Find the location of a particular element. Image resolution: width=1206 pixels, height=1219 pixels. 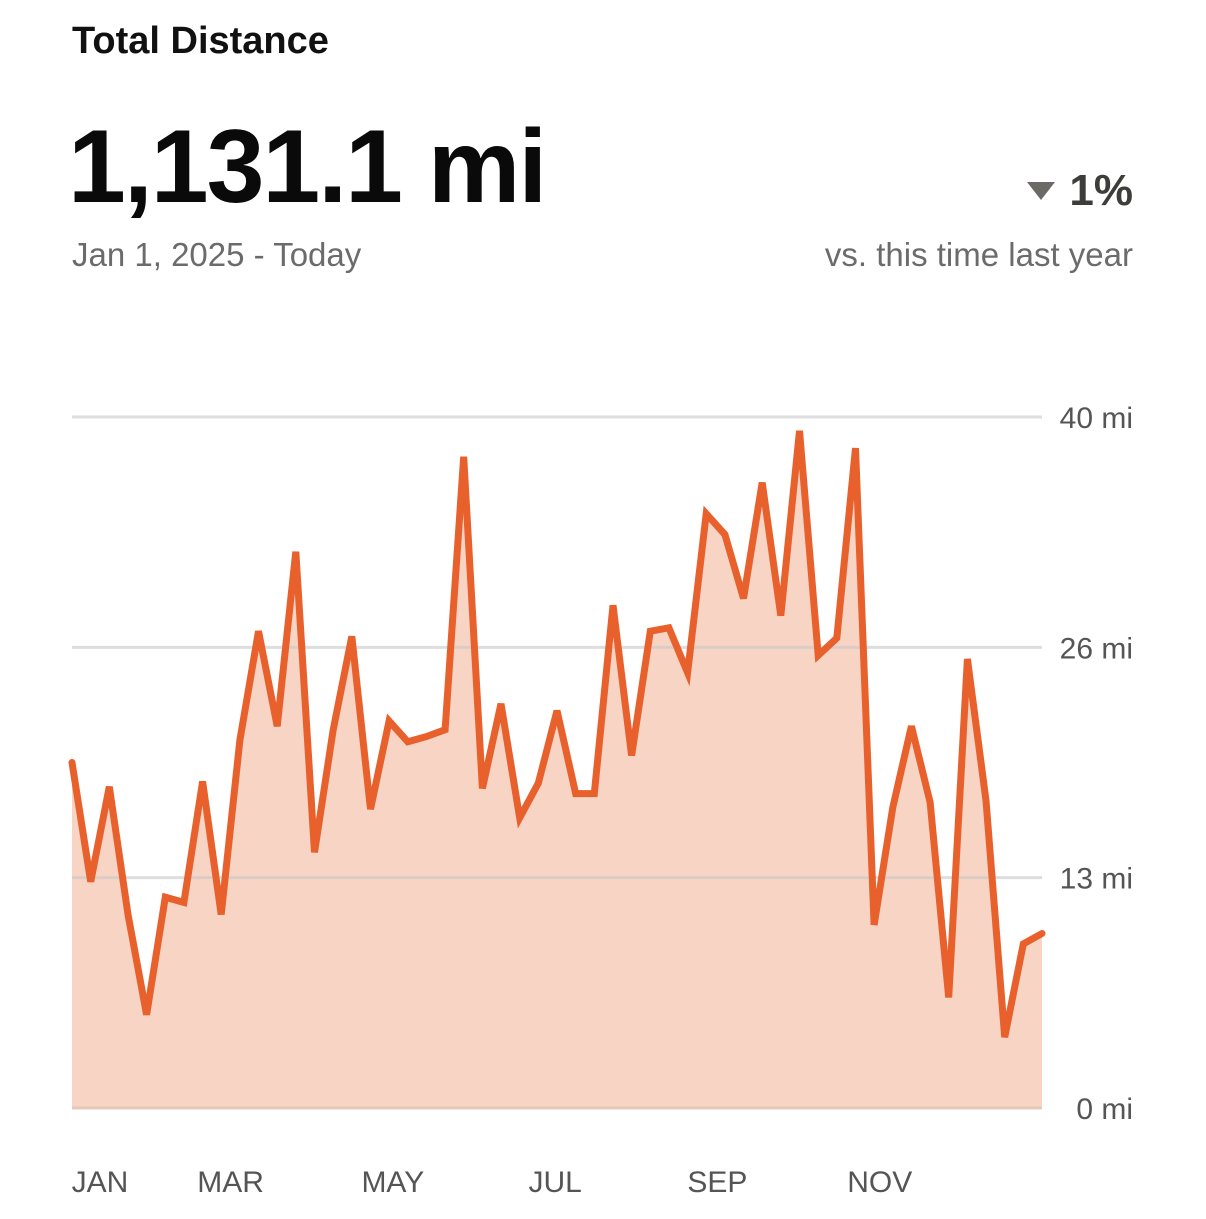

x-tick-label: SEP is located at coordinates (717, 1182).